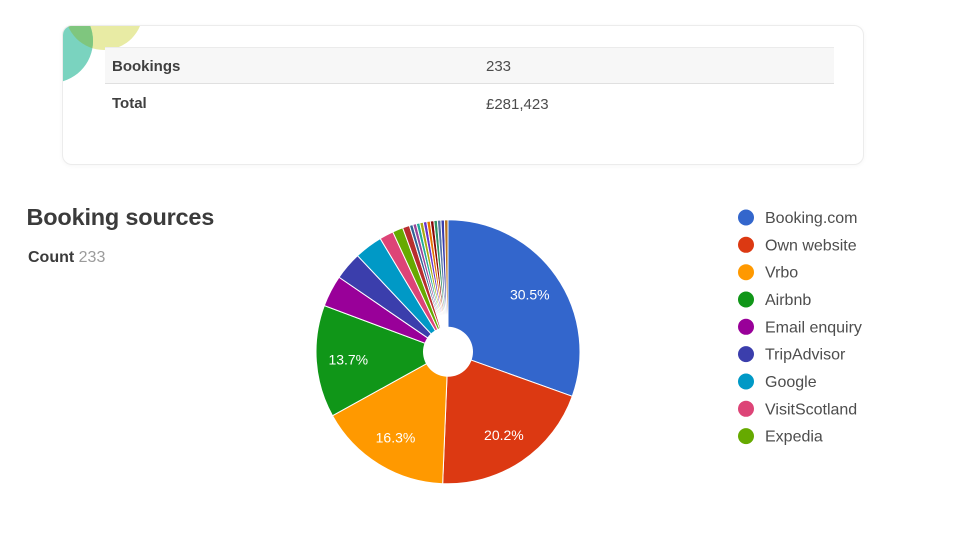  What do you see at coordinates (530, 295) in the screenshot?
I see `svg-text: 30.5%` at bounding box center [530, 295].